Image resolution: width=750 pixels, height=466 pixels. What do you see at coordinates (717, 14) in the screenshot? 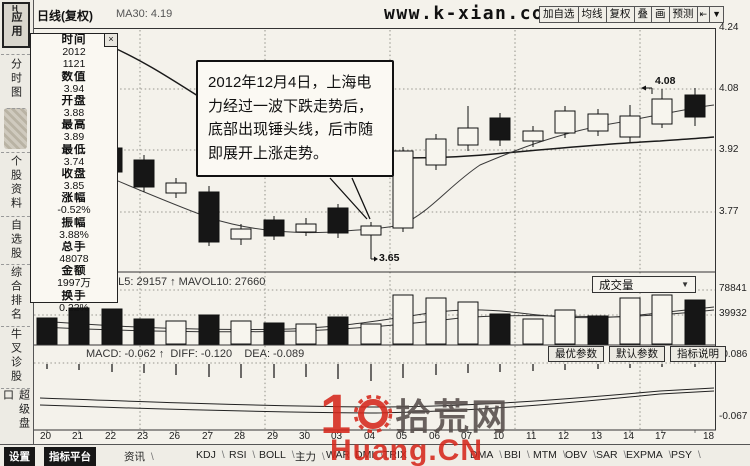
I see `toolbar-dropdown-icon: ▼` at bounding box center [717, 14].